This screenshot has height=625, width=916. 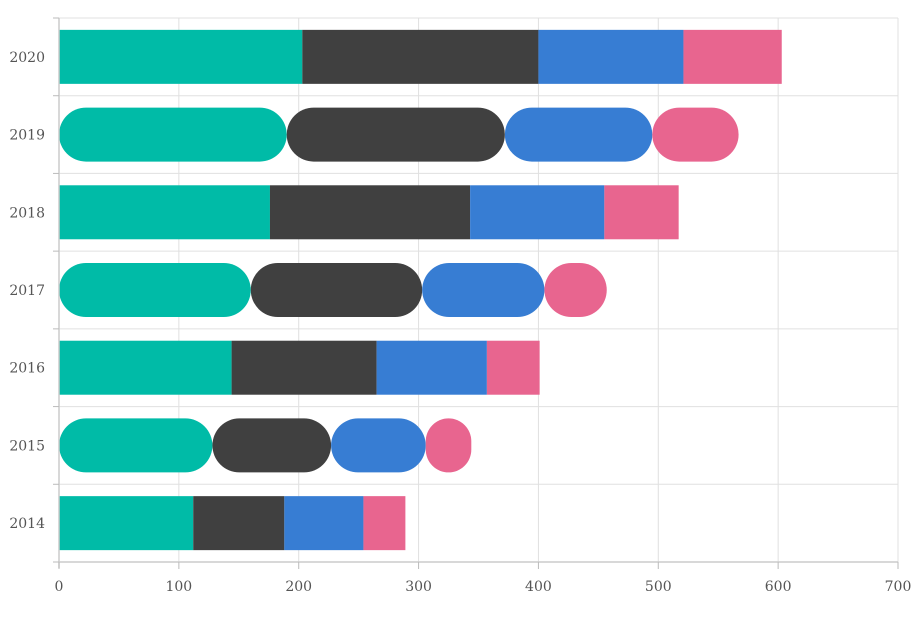 I want to click on y-tick-label-2017: 2017, so click(x=27, y=291).